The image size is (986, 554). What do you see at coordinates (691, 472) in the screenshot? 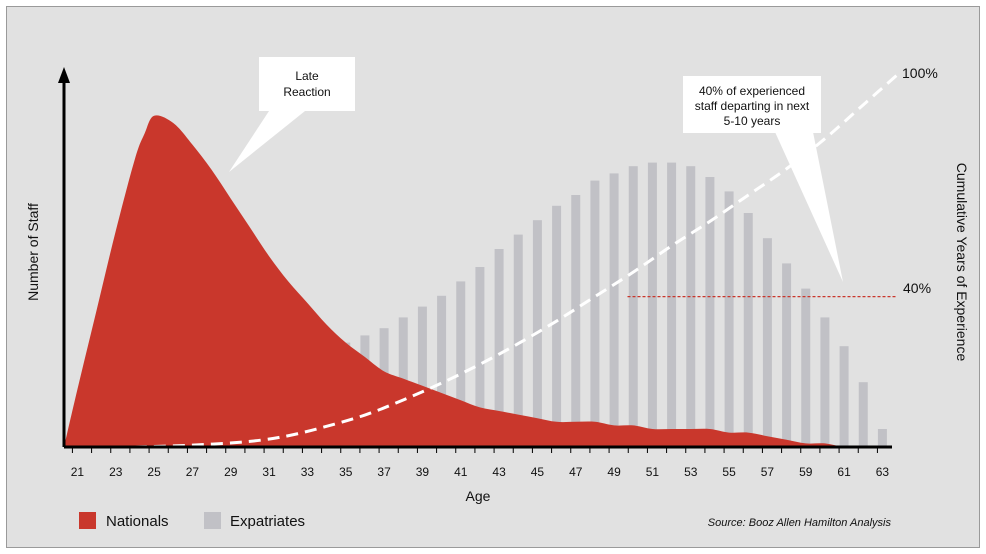
I see `x-tick-label-53: 53` at bounding box center [691, 472].